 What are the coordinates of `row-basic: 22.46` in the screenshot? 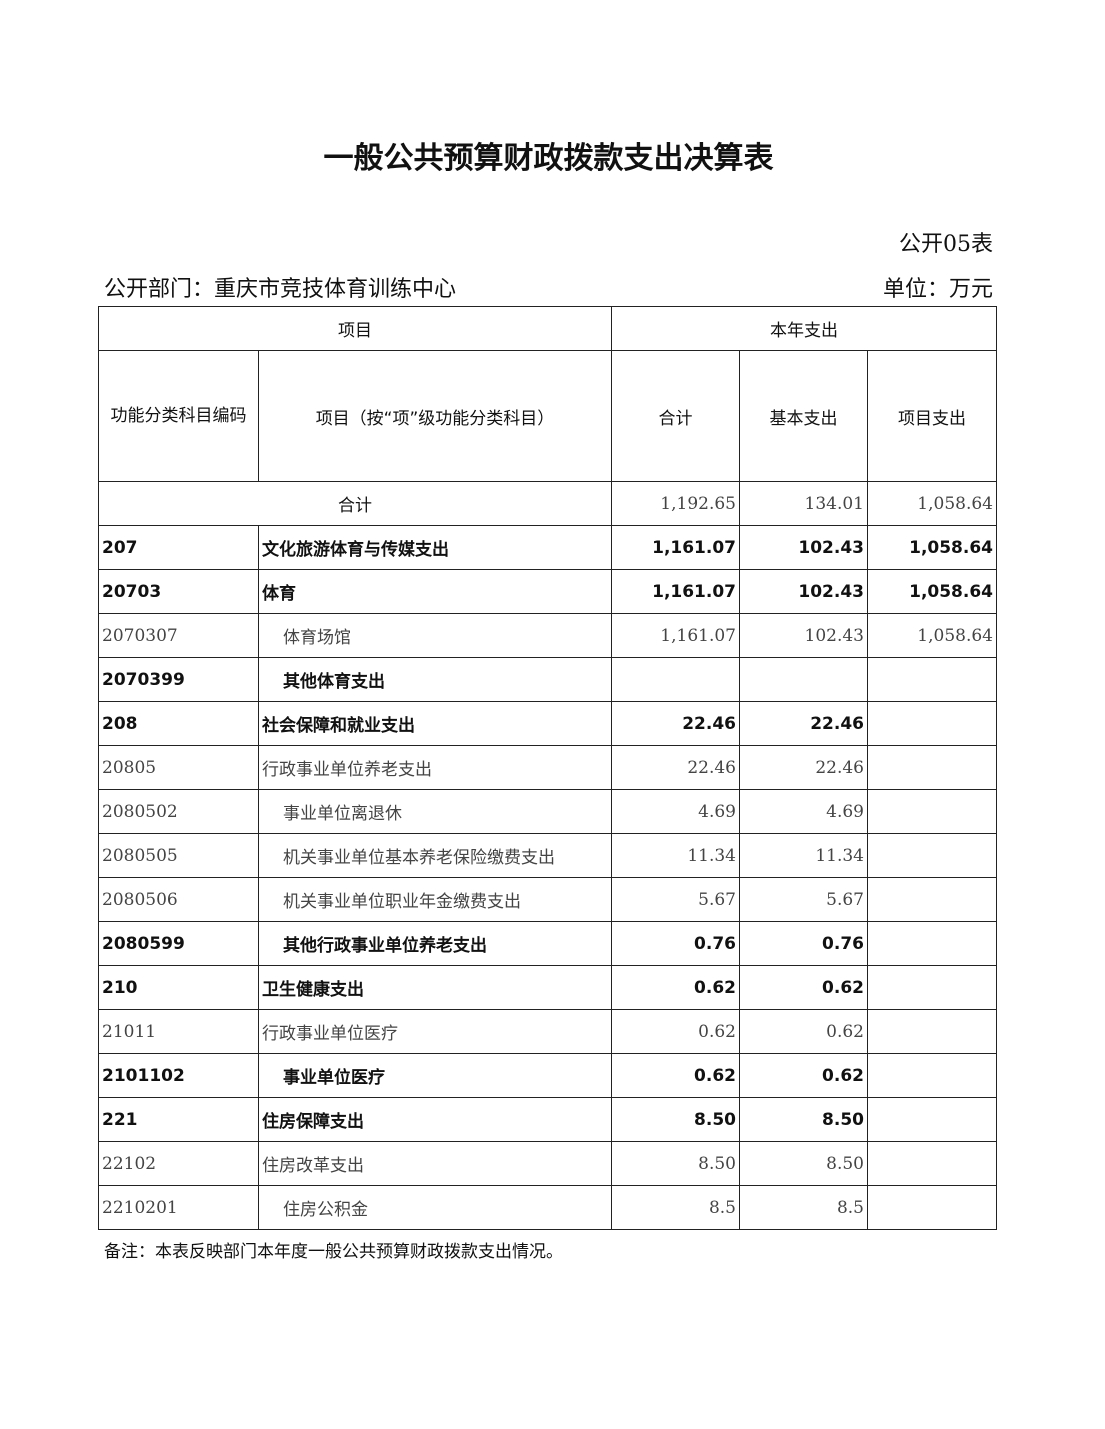 It's located at (803, 723).